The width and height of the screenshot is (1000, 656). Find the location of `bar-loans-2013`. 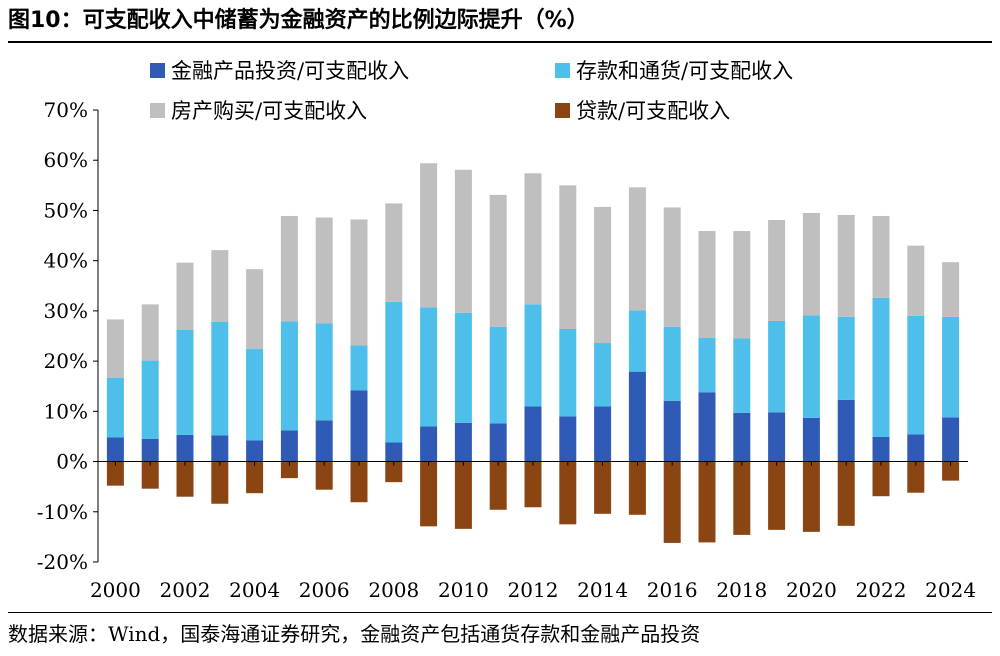

bar-loans-2013 is located at coordinates (568, 493).